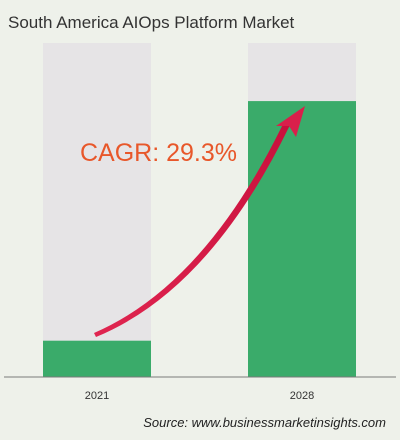  Describe the element at coordinates (151, 22) in the screenshot. I see `chart-title: South America AIOps Platform Market` at that location.